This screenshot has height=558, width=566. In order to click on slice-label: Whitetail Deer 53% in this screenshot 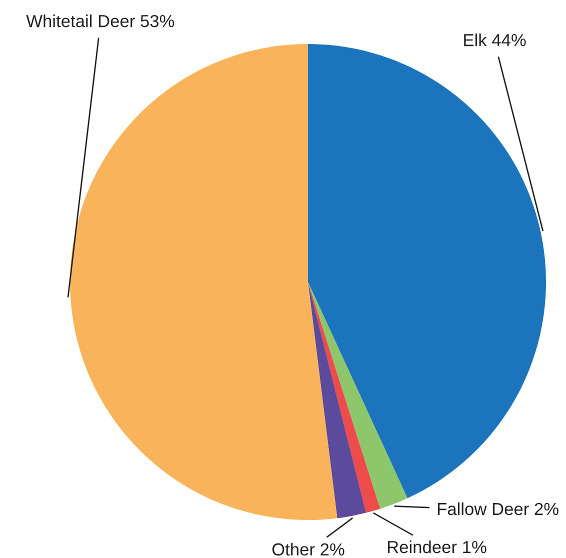, I will do `click(100, 21)`.